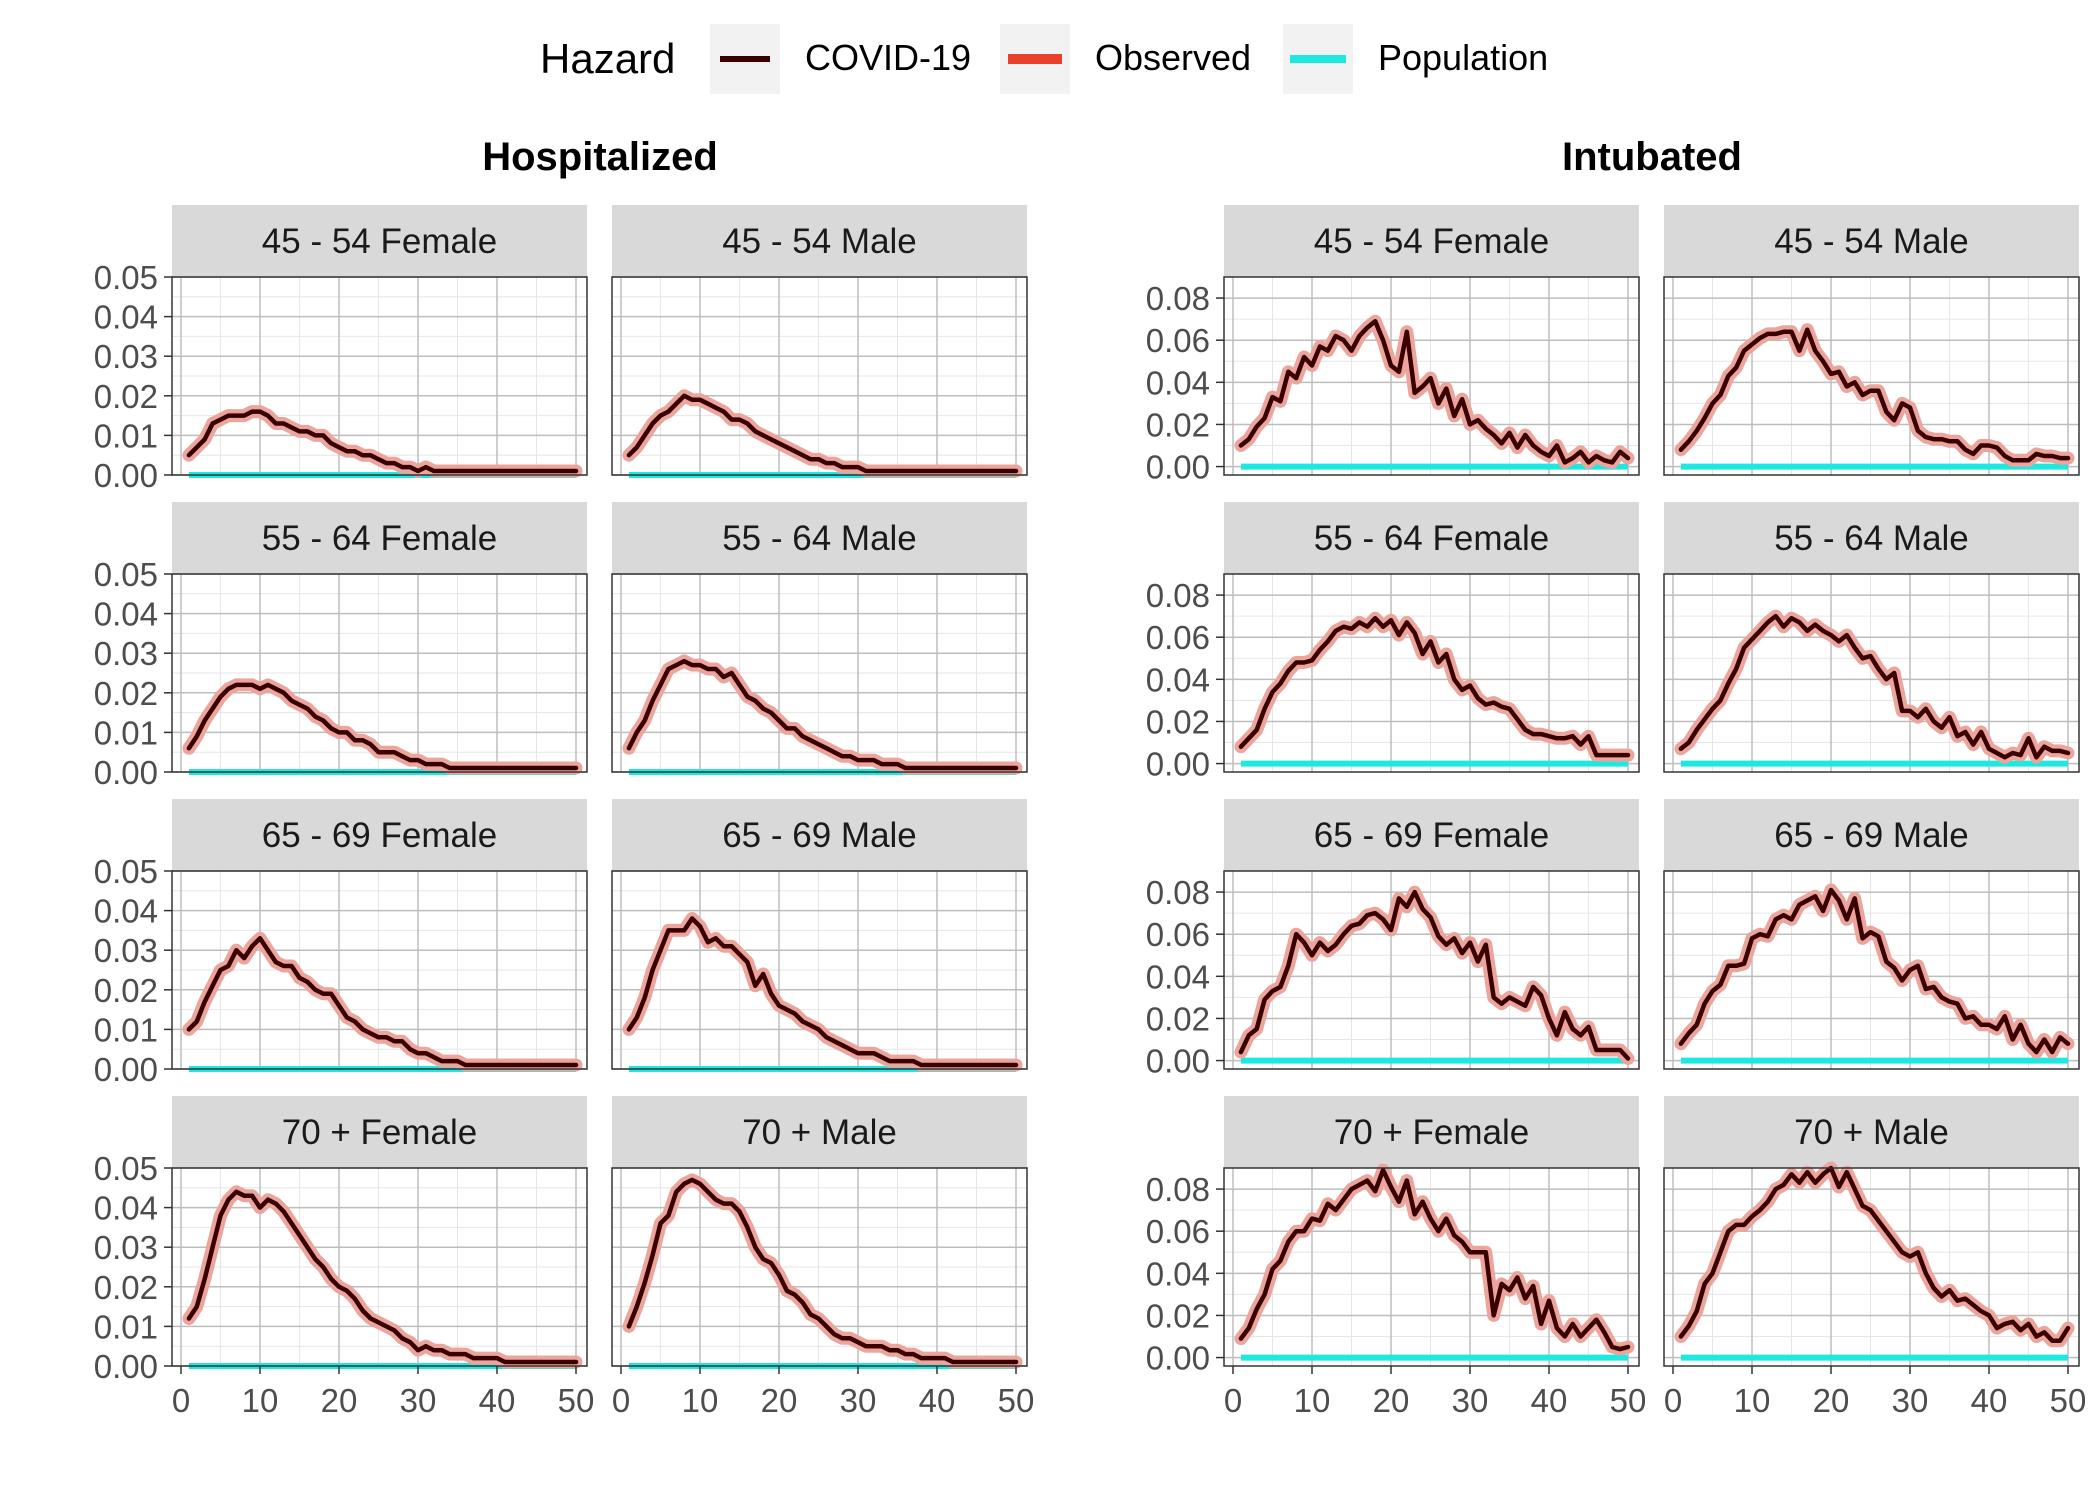  I want to click on intubated-facet-65---69-female: 65 - 69 Female 0.00 0.02 0.04 0.06 0.08, so click(1393, 939).